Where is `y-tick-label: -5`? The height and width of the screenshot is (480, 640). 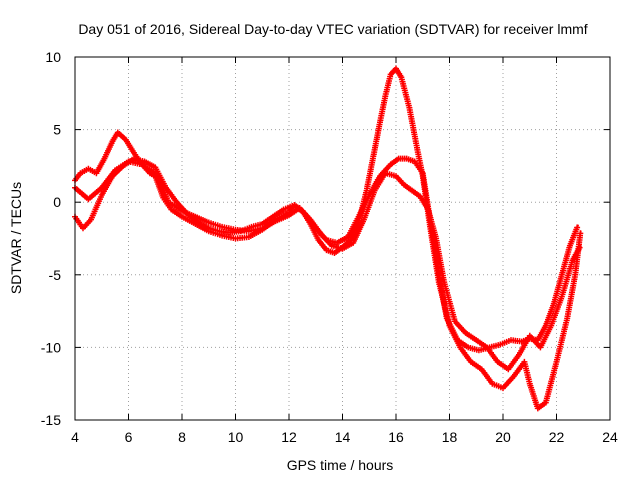
y-tick-label: -5 is located at coordinates (55, 275).